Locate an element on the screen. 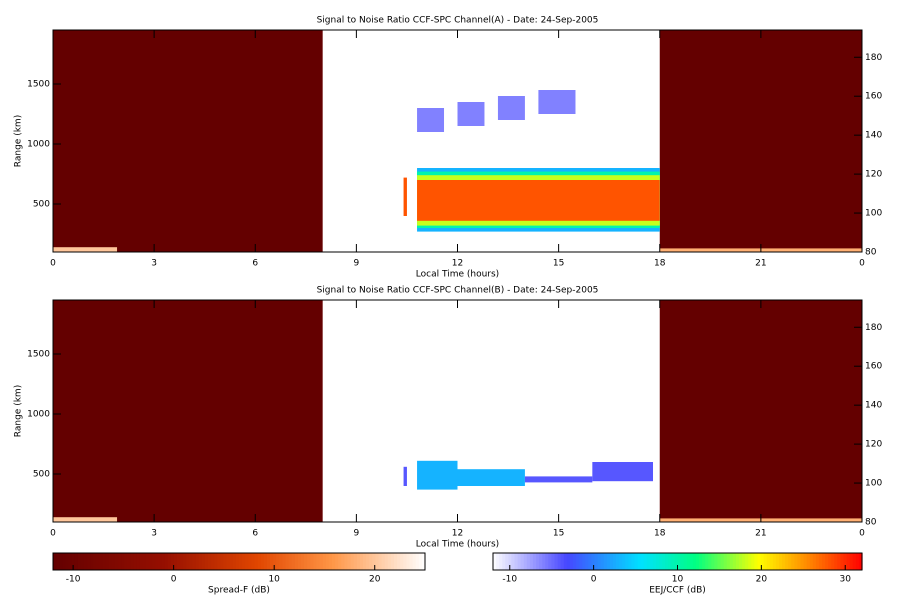  y2-tick-label: 120 is located at coordinates (873, 175).